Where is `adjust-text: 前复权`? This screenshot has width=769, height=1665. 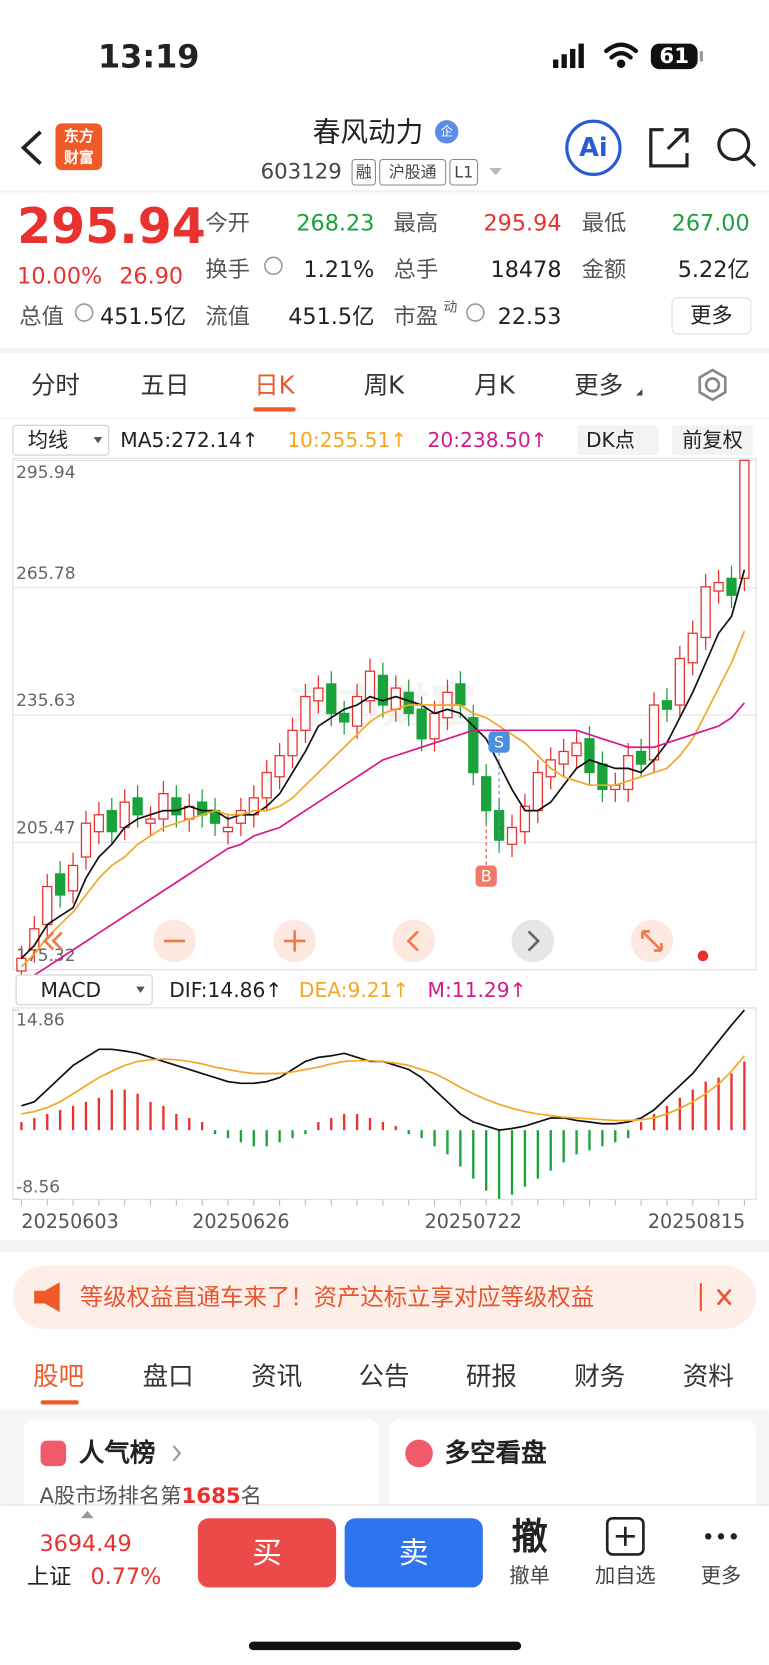
adjust-text: 前复权 is located at coordinates (712, 440).